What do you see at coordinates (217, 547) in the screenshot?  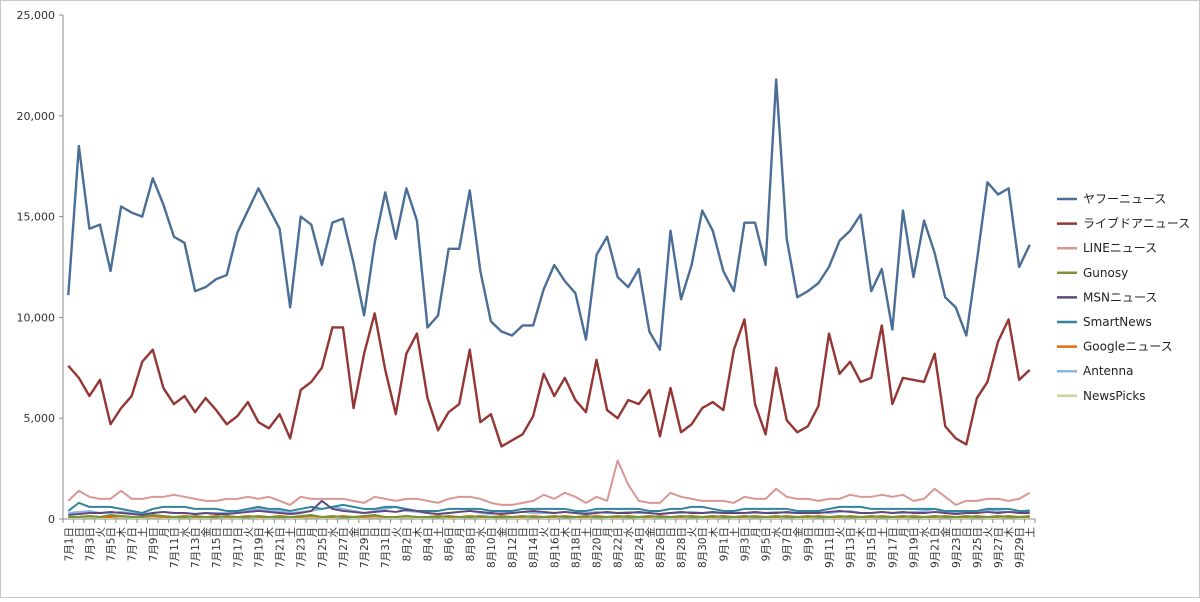 I see `x-tick-label: 7月15日` at bounding box center [217, 547].